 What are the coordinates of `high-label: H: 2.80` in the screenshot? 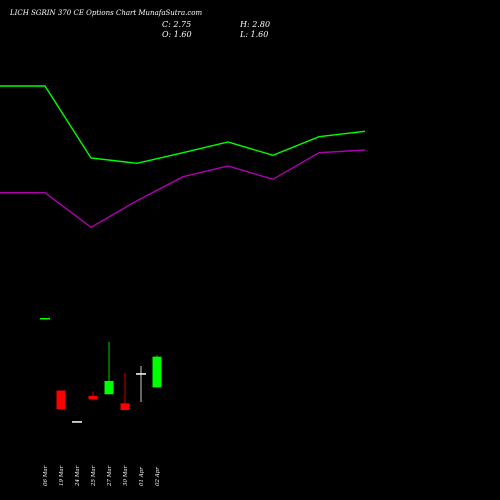 It's located at (254, 24).